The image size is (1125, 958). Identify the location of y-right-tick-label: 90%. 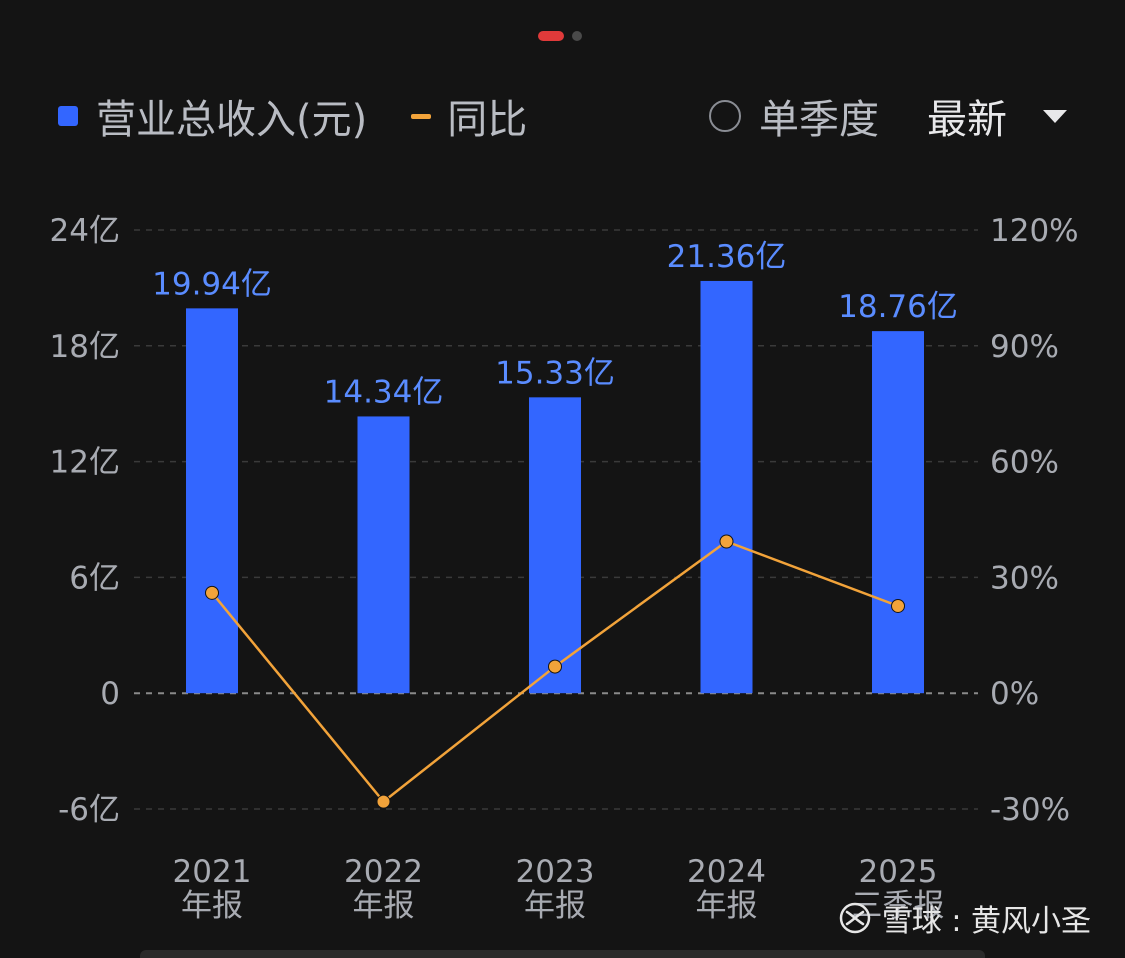
(1024, 347).